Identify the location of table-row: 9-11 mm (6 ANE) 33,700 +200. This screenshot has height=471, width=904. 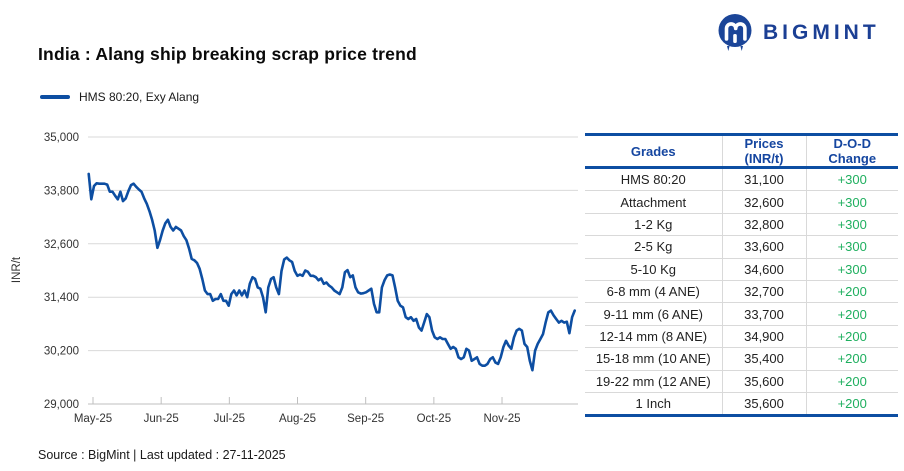
(741, 314).